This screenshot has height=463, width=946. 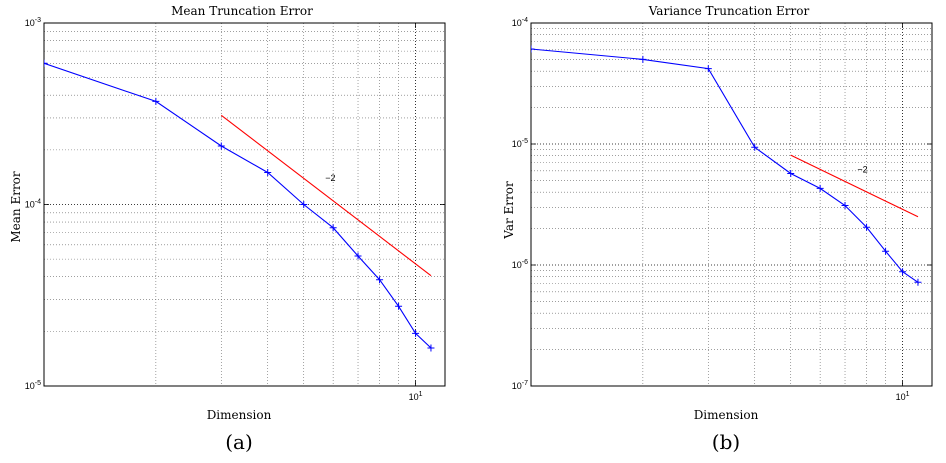 What do you see at coordinates (239, 442) in the screenshot?
I see `caption-a: (a)` at bounding box center [239, 442].